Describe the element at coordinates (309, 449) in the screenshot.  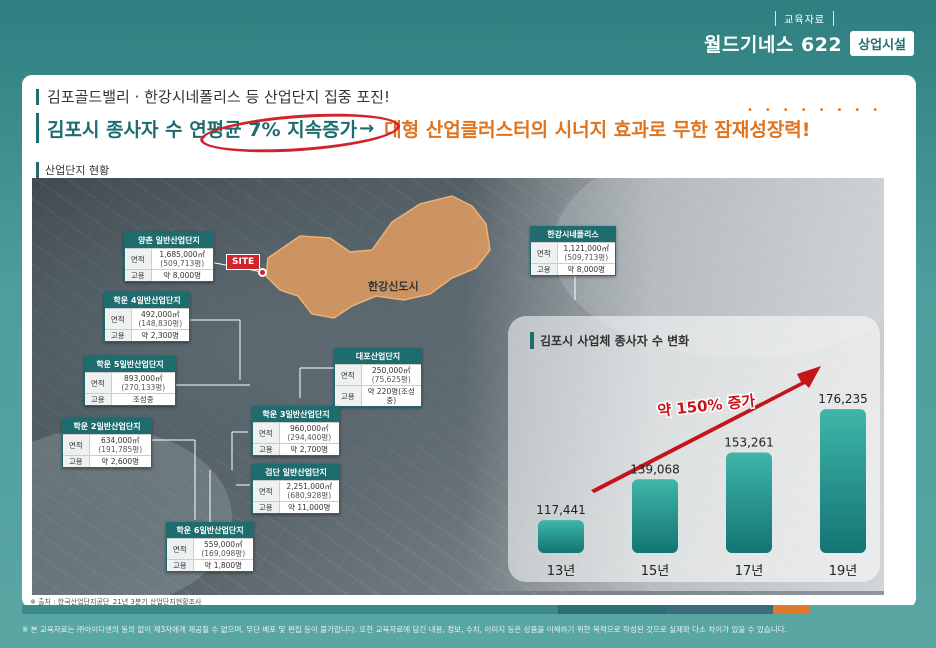
I see `employment-value: 약 2,700명` at that location.